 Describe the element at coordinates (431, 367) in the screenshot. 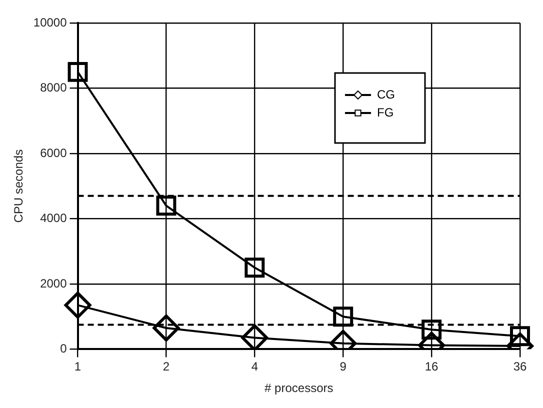

I see `x-tick-label: 16` at that location.